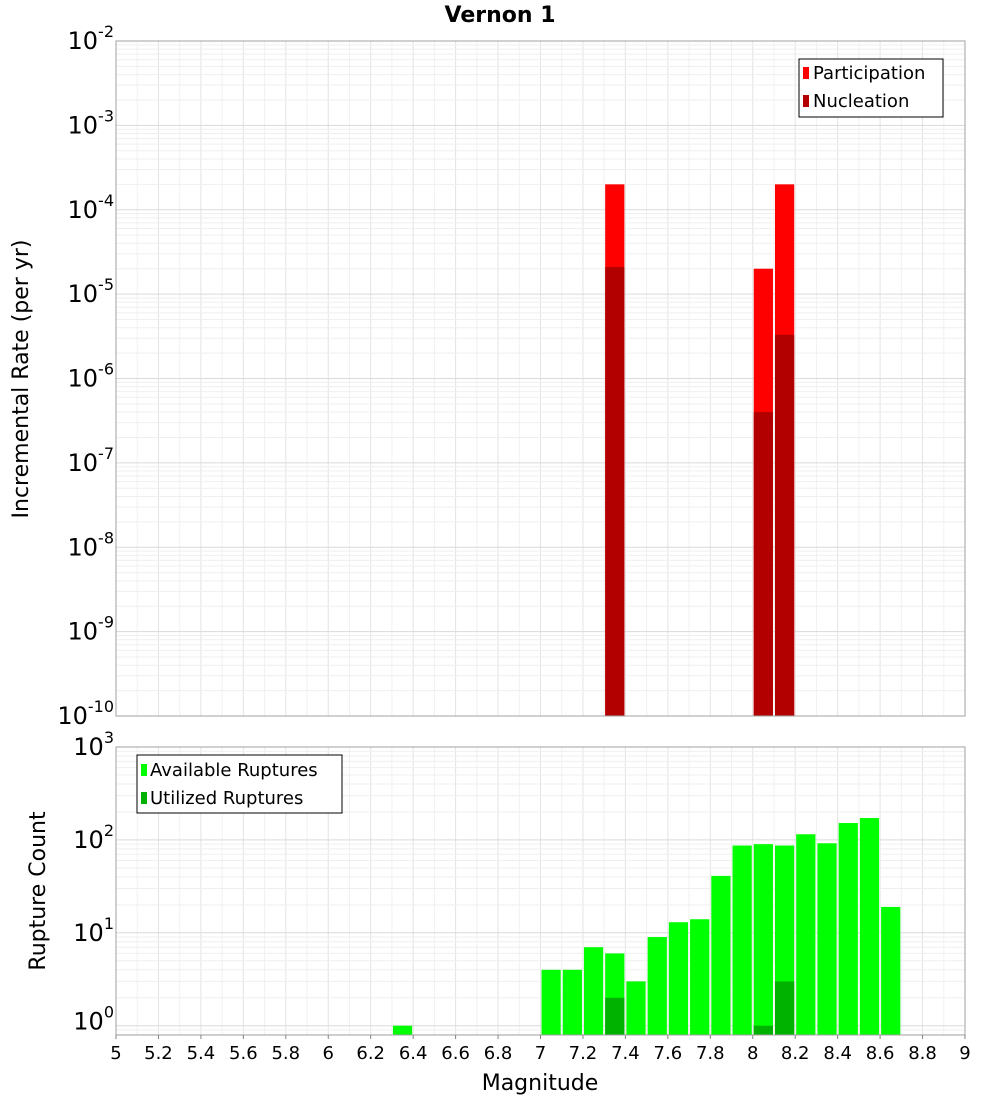 This screenshot has width=1000, height=1100. What do you see at coordinates (285, 1053) in the screenshot?
I see `x-tick-label: 5.8` at bounding box center [285, 1053].